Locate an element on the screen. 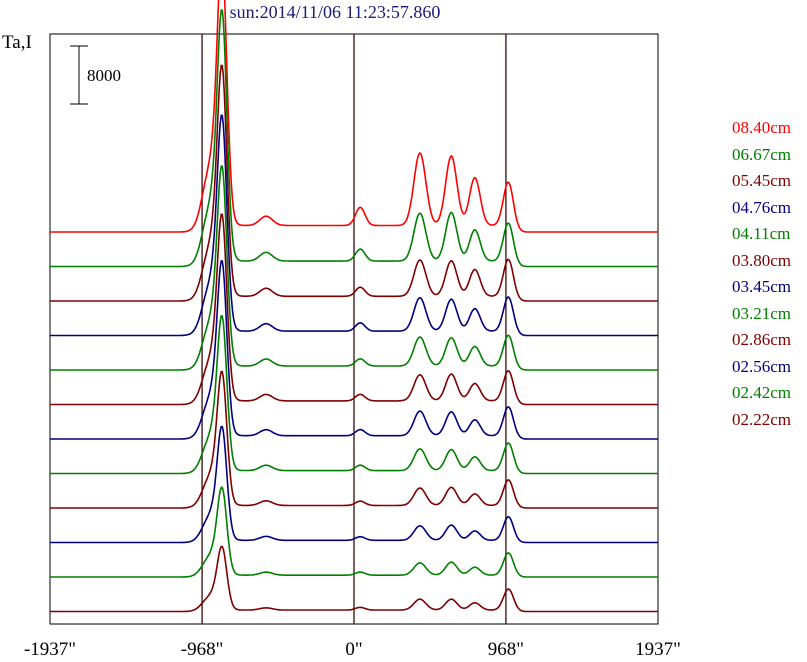 This screenshot has width=807, height=662. legend-item: 08.40cm is located at coordinates (762, 127).